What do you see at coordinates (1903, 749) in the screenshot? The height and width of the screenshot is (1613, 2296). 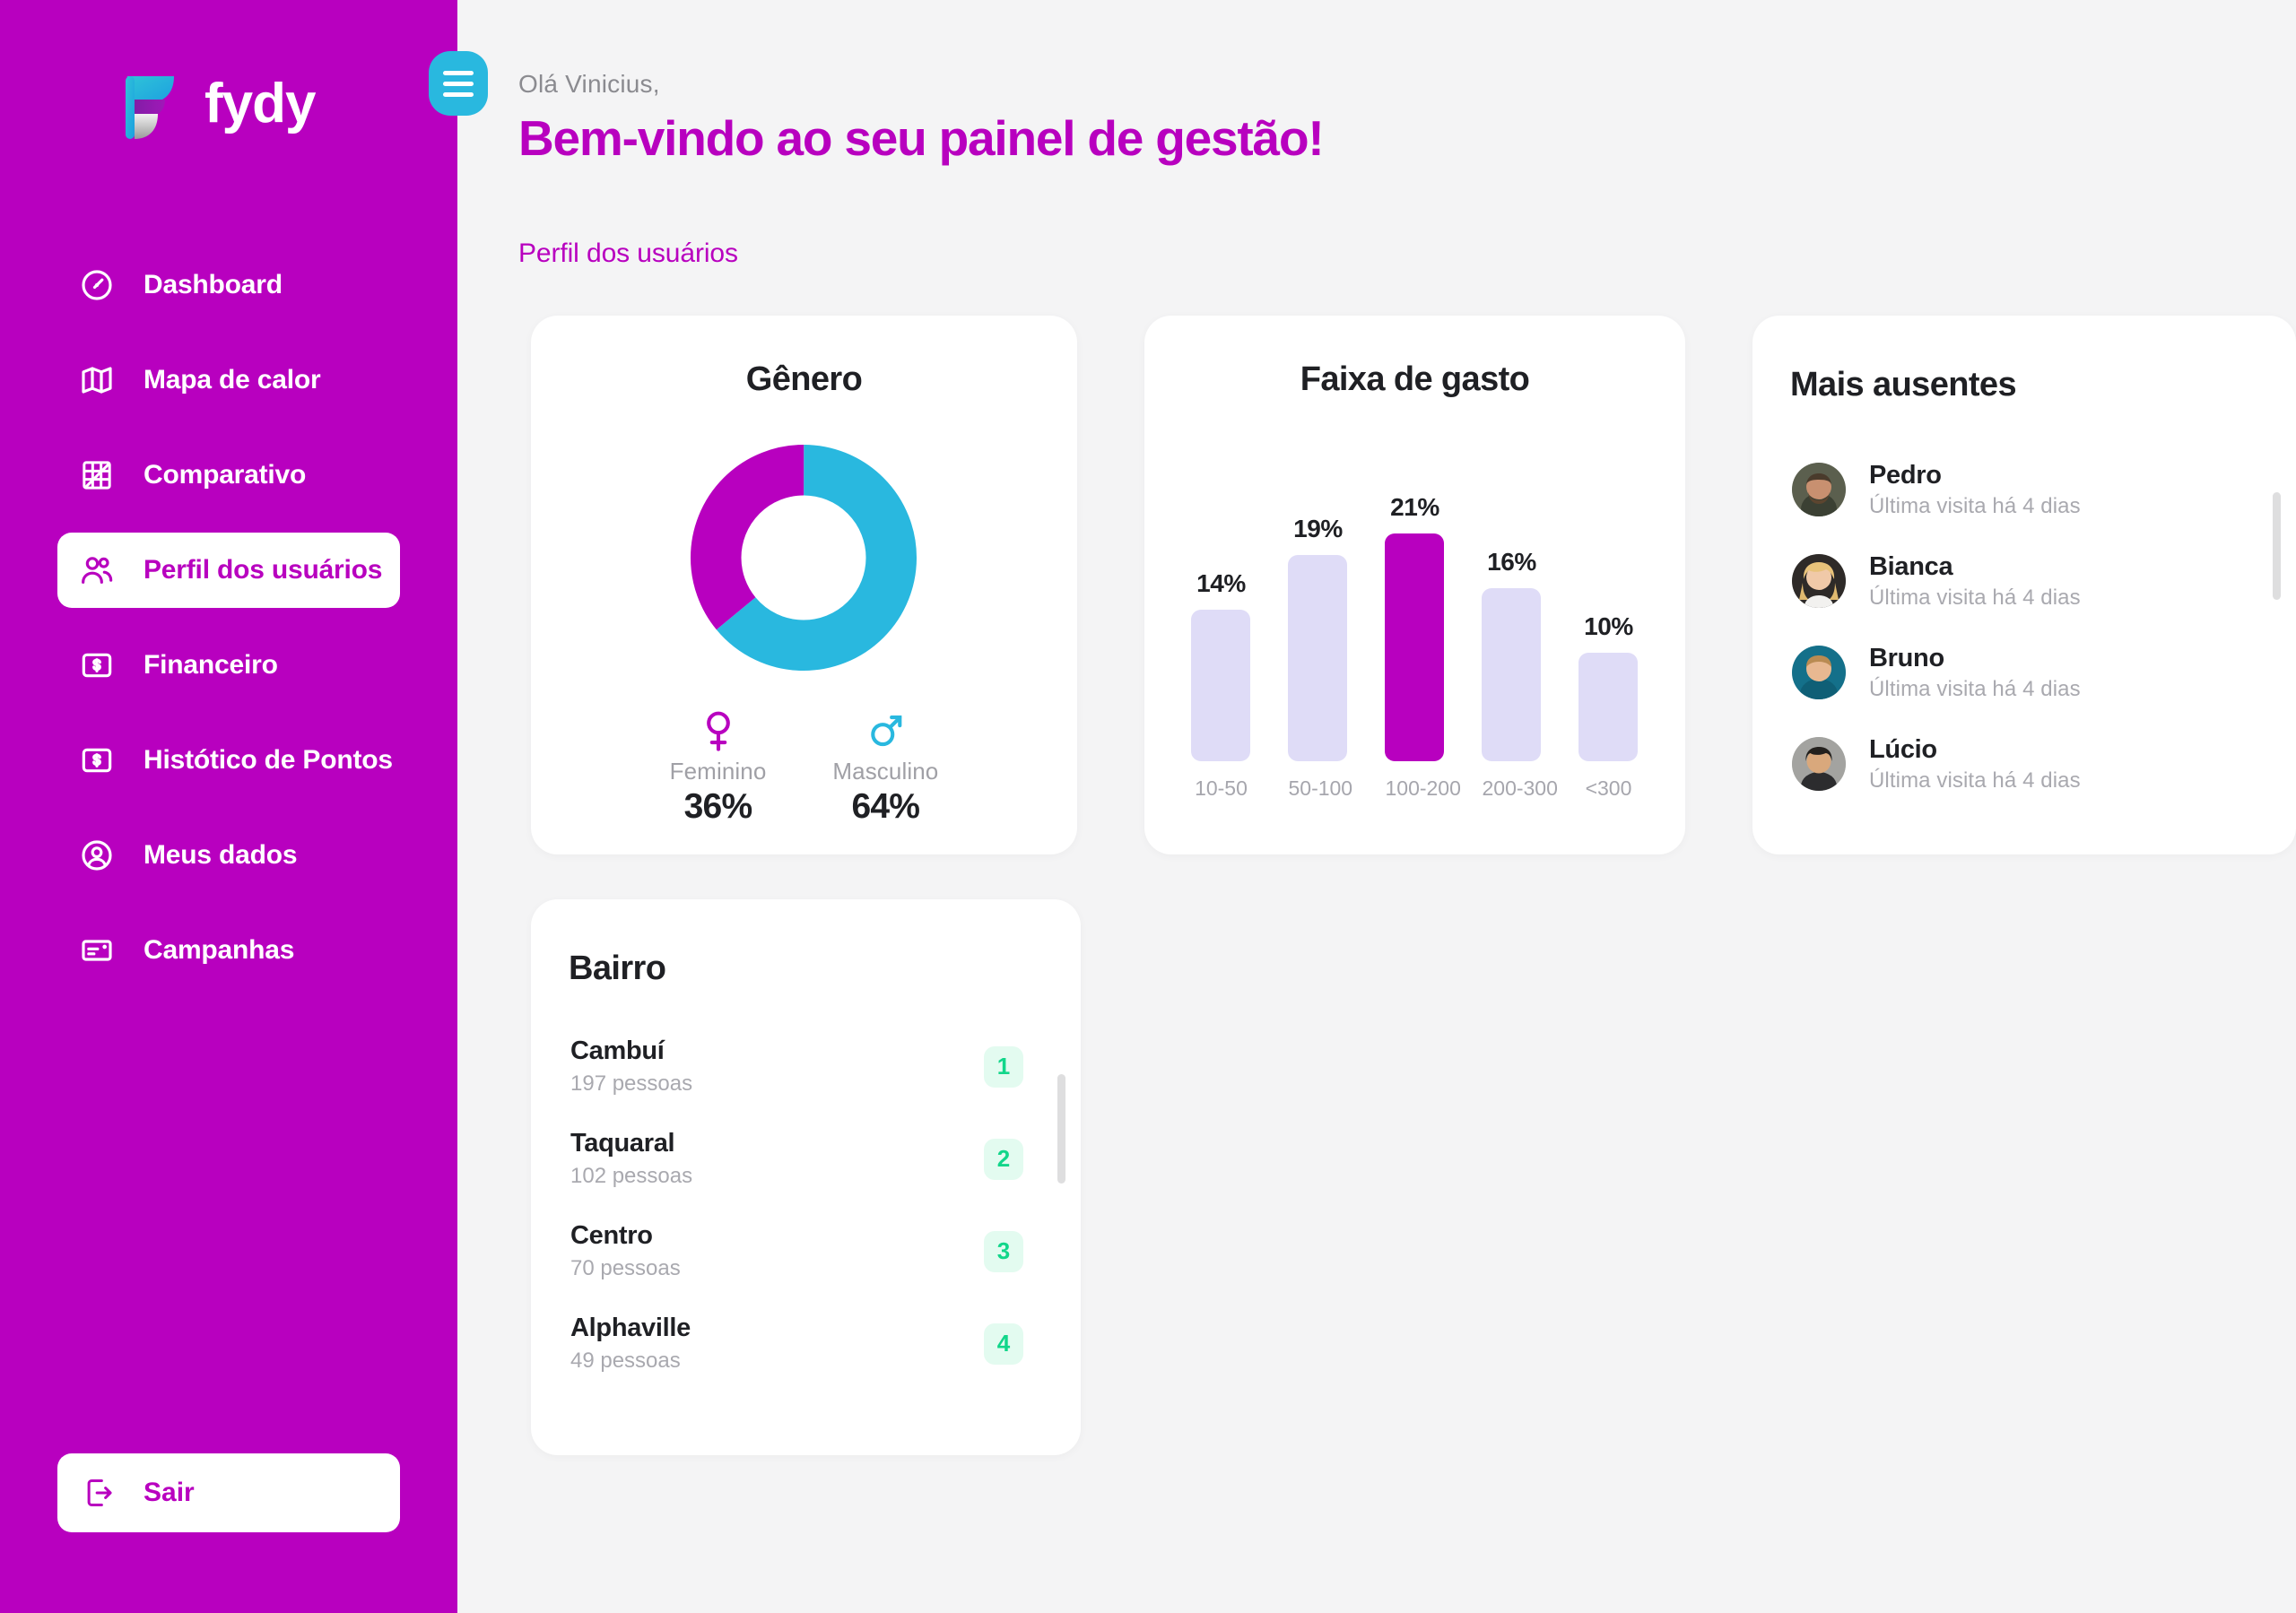 I see `person-name: Lúcio` at bounding box center [1903, 749].